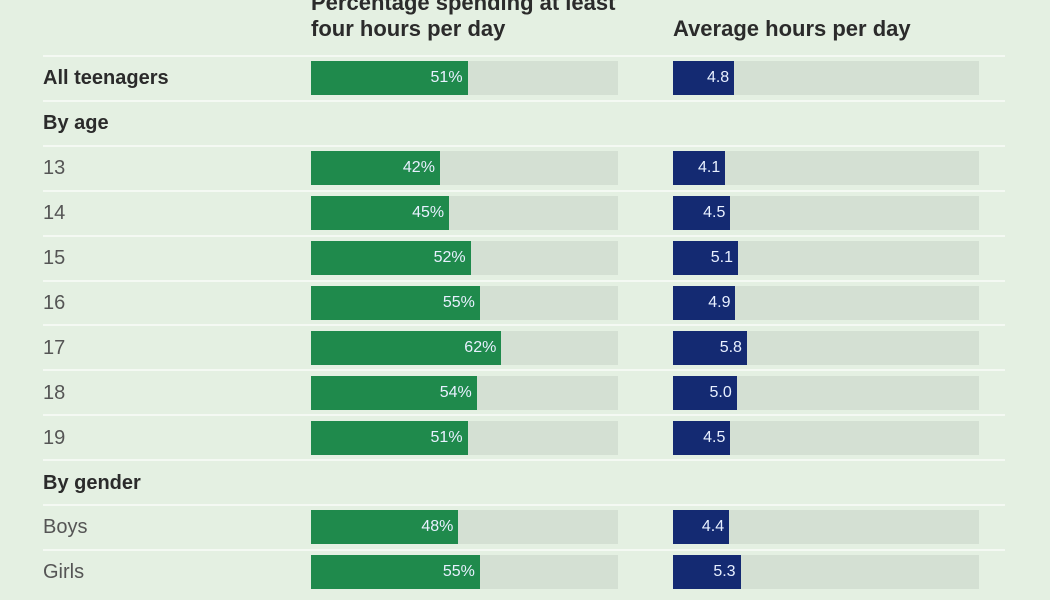 The width and height of the screenshot is (1050, 600). I want to click on value-label: 52%, so click(449, 258).